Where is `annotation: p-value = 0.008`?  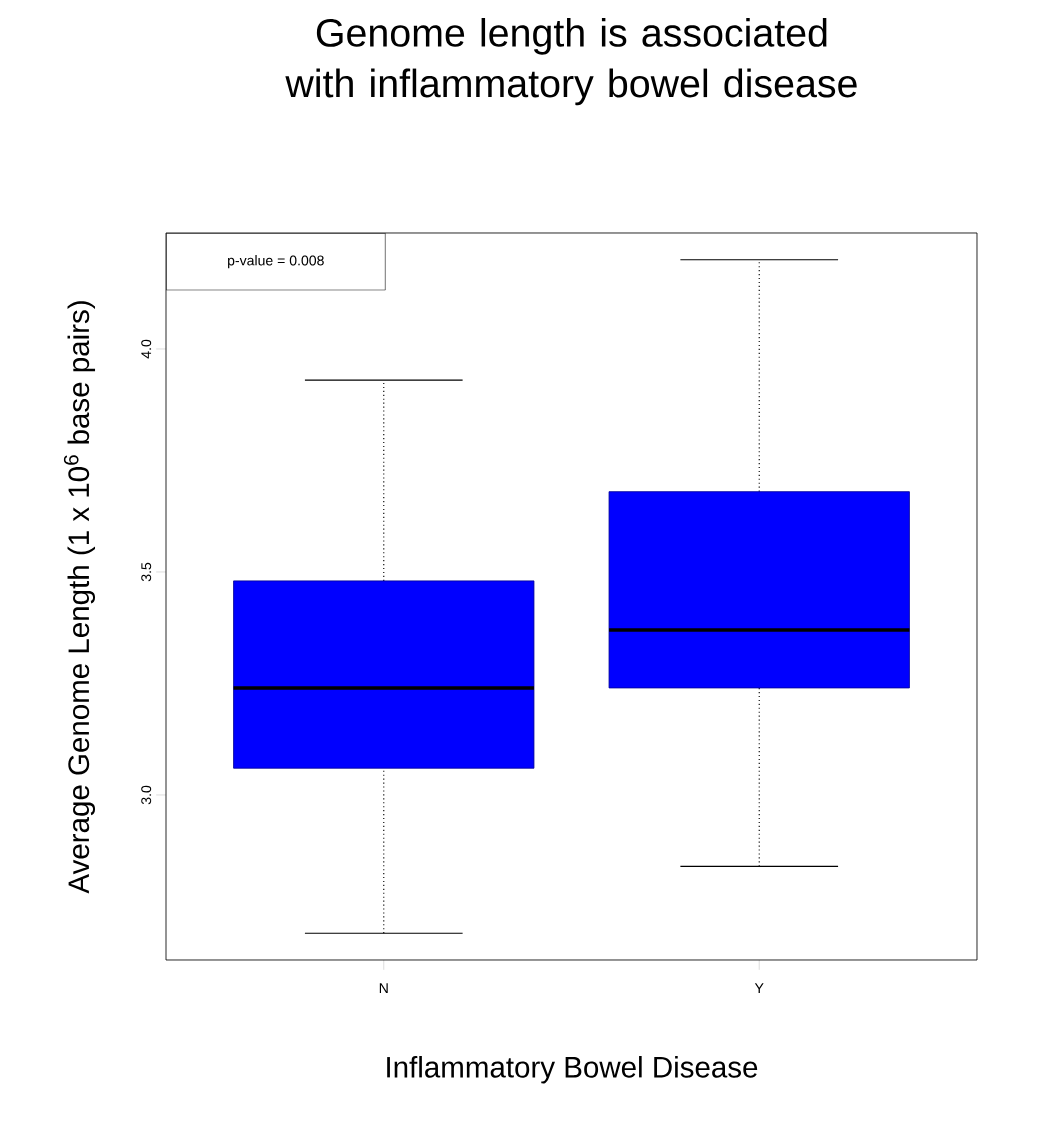 annotation: p-value = 0.008 is located at coordinates (276, 262).